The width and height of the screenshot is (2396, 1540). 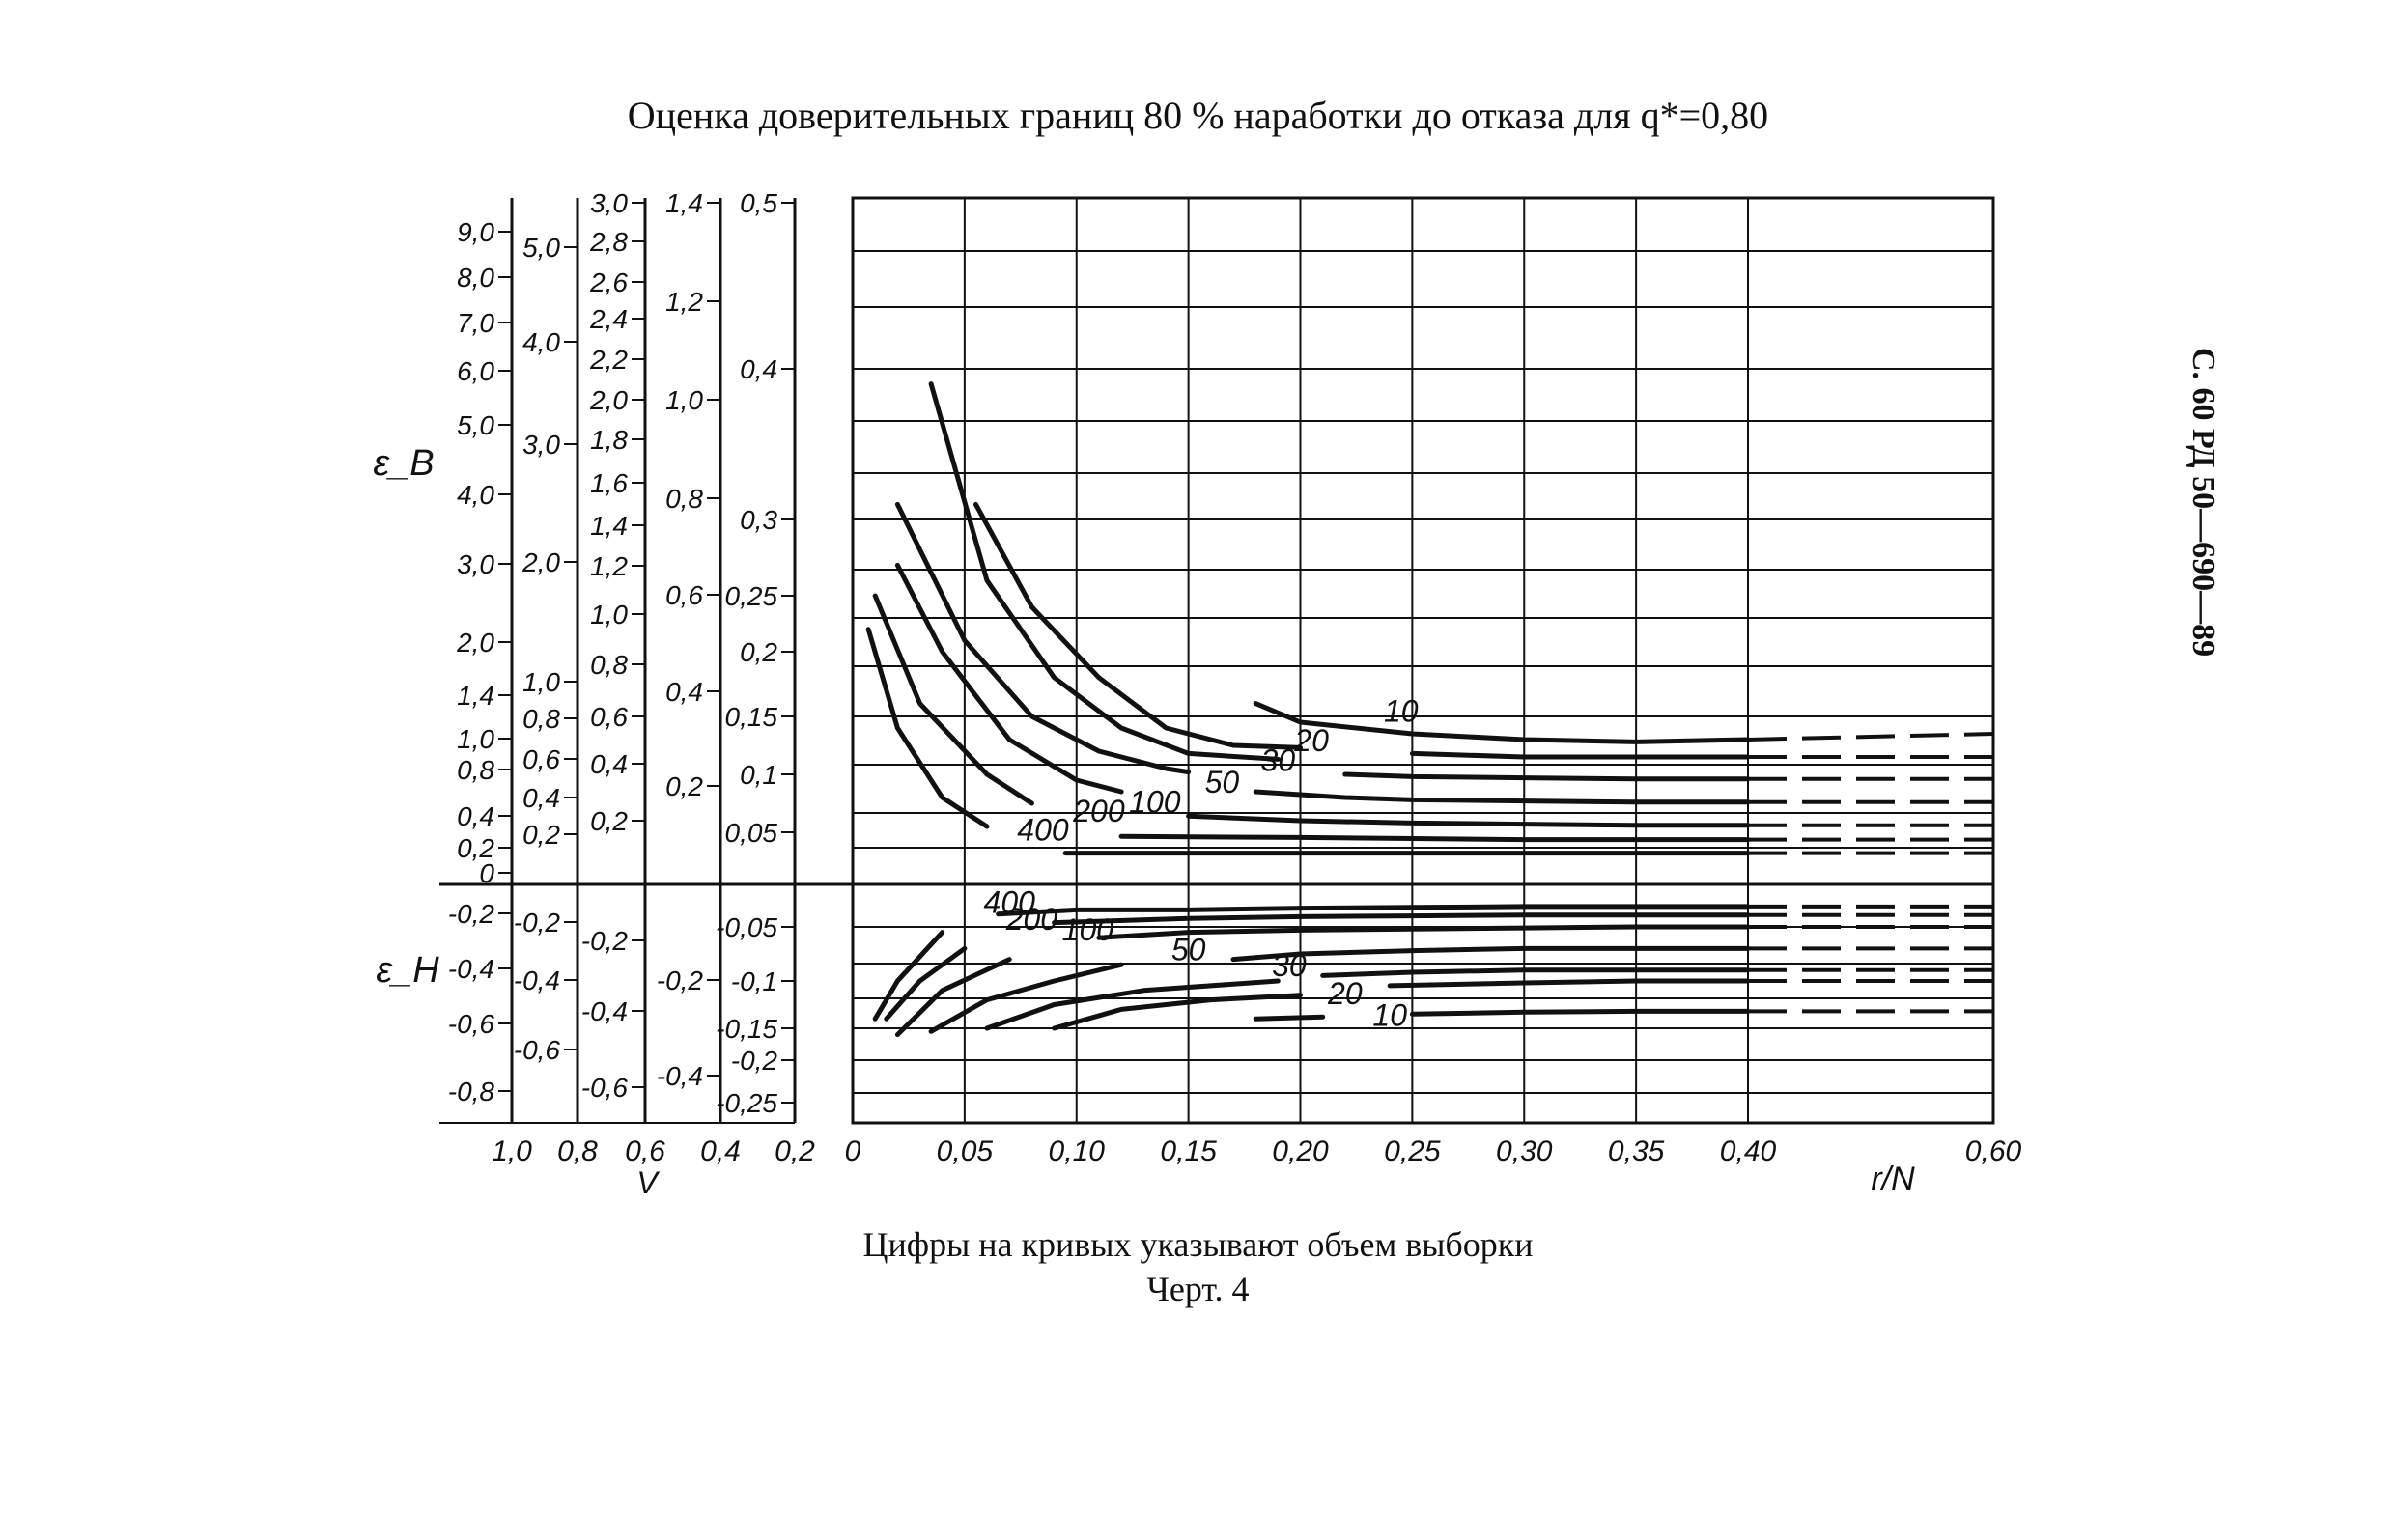 I want to click on scale-tick-label: 8,0, so click(x=475, y=278).